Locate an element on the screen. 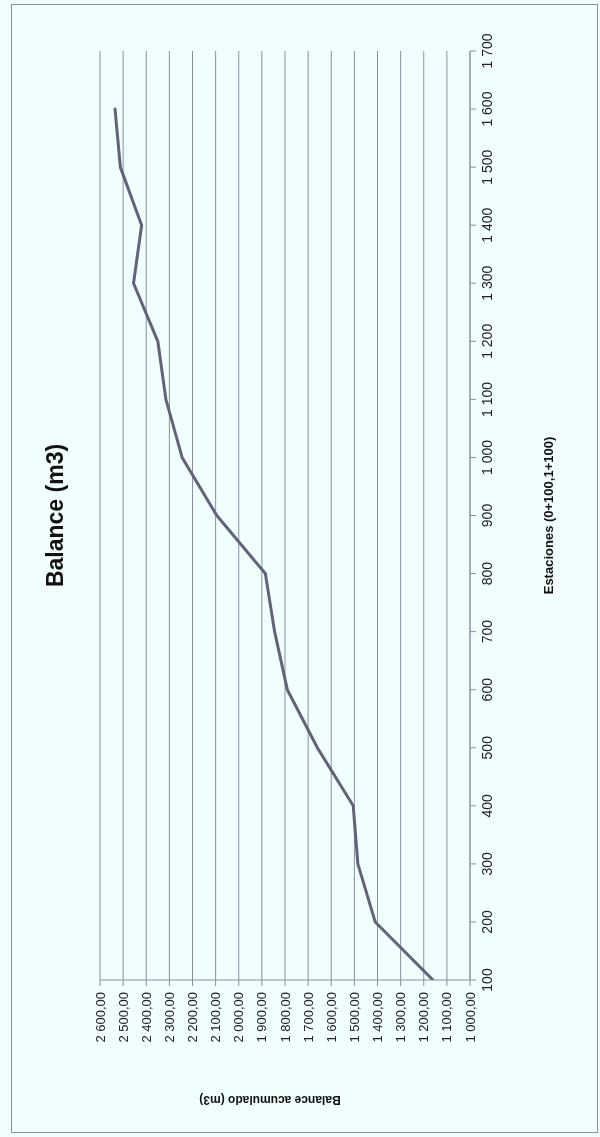 The height and width of the screenshot is (1137, 600). x-tick-label: 2 400,00 is located at coordinates (146, 1017).